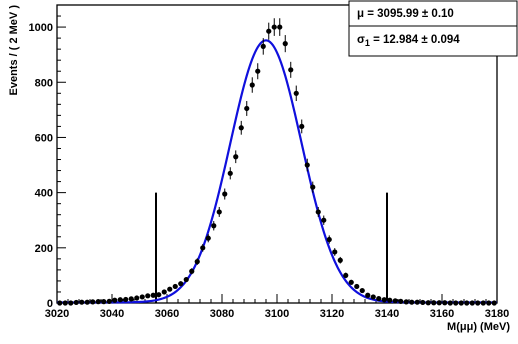 This screenshot has width=518, height=344. Describe the element at coordinates (44, 194) in the screenshot. I see `y-tick-label: 400` at that location.